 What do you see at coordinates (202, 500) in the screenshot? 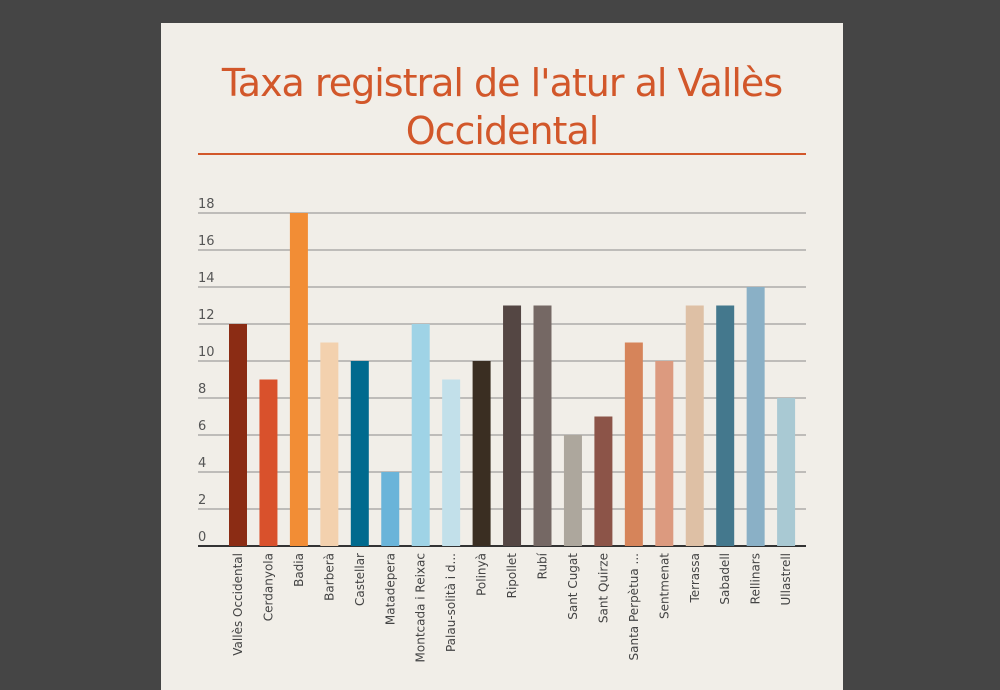
I see `y-tick-label-2: 2` at bounding box center [202, 500].